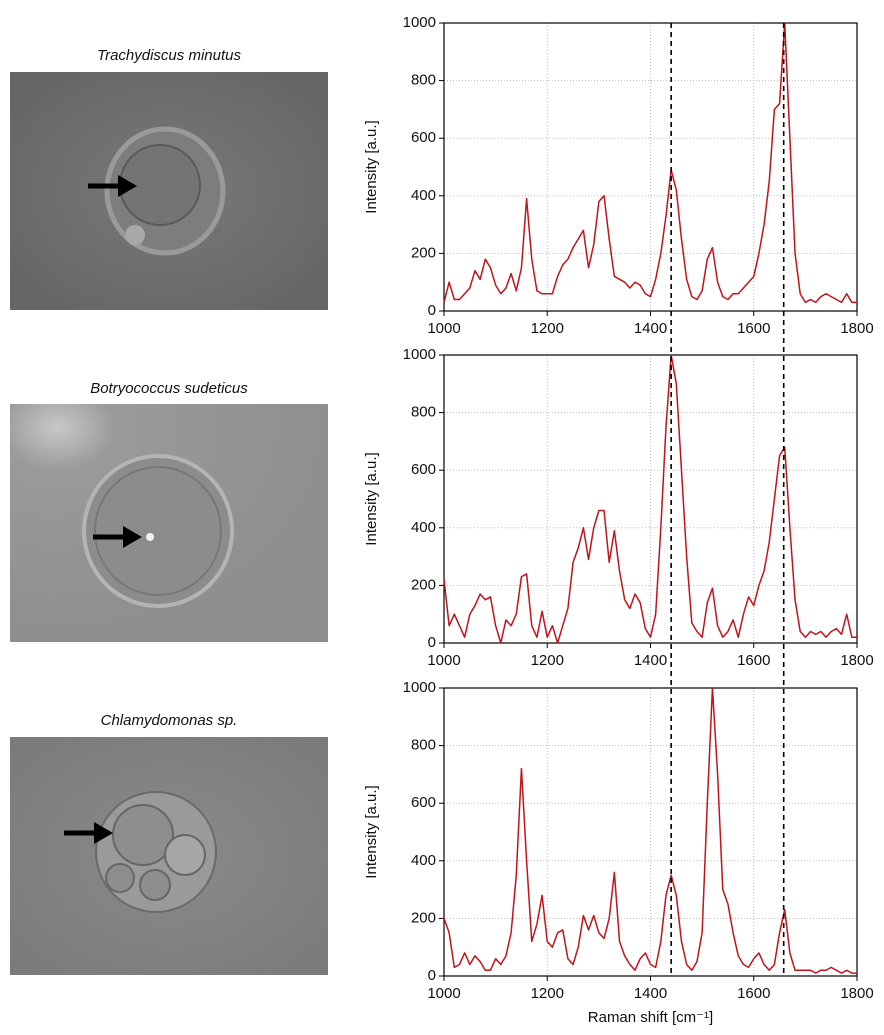 The width and height of the screenshot is (884, 1035). What do you see at coordinates (169, 388) in the screenshot?
I see `chart-title: Botryococcus sudeticus` at bounding box center [169, 388].